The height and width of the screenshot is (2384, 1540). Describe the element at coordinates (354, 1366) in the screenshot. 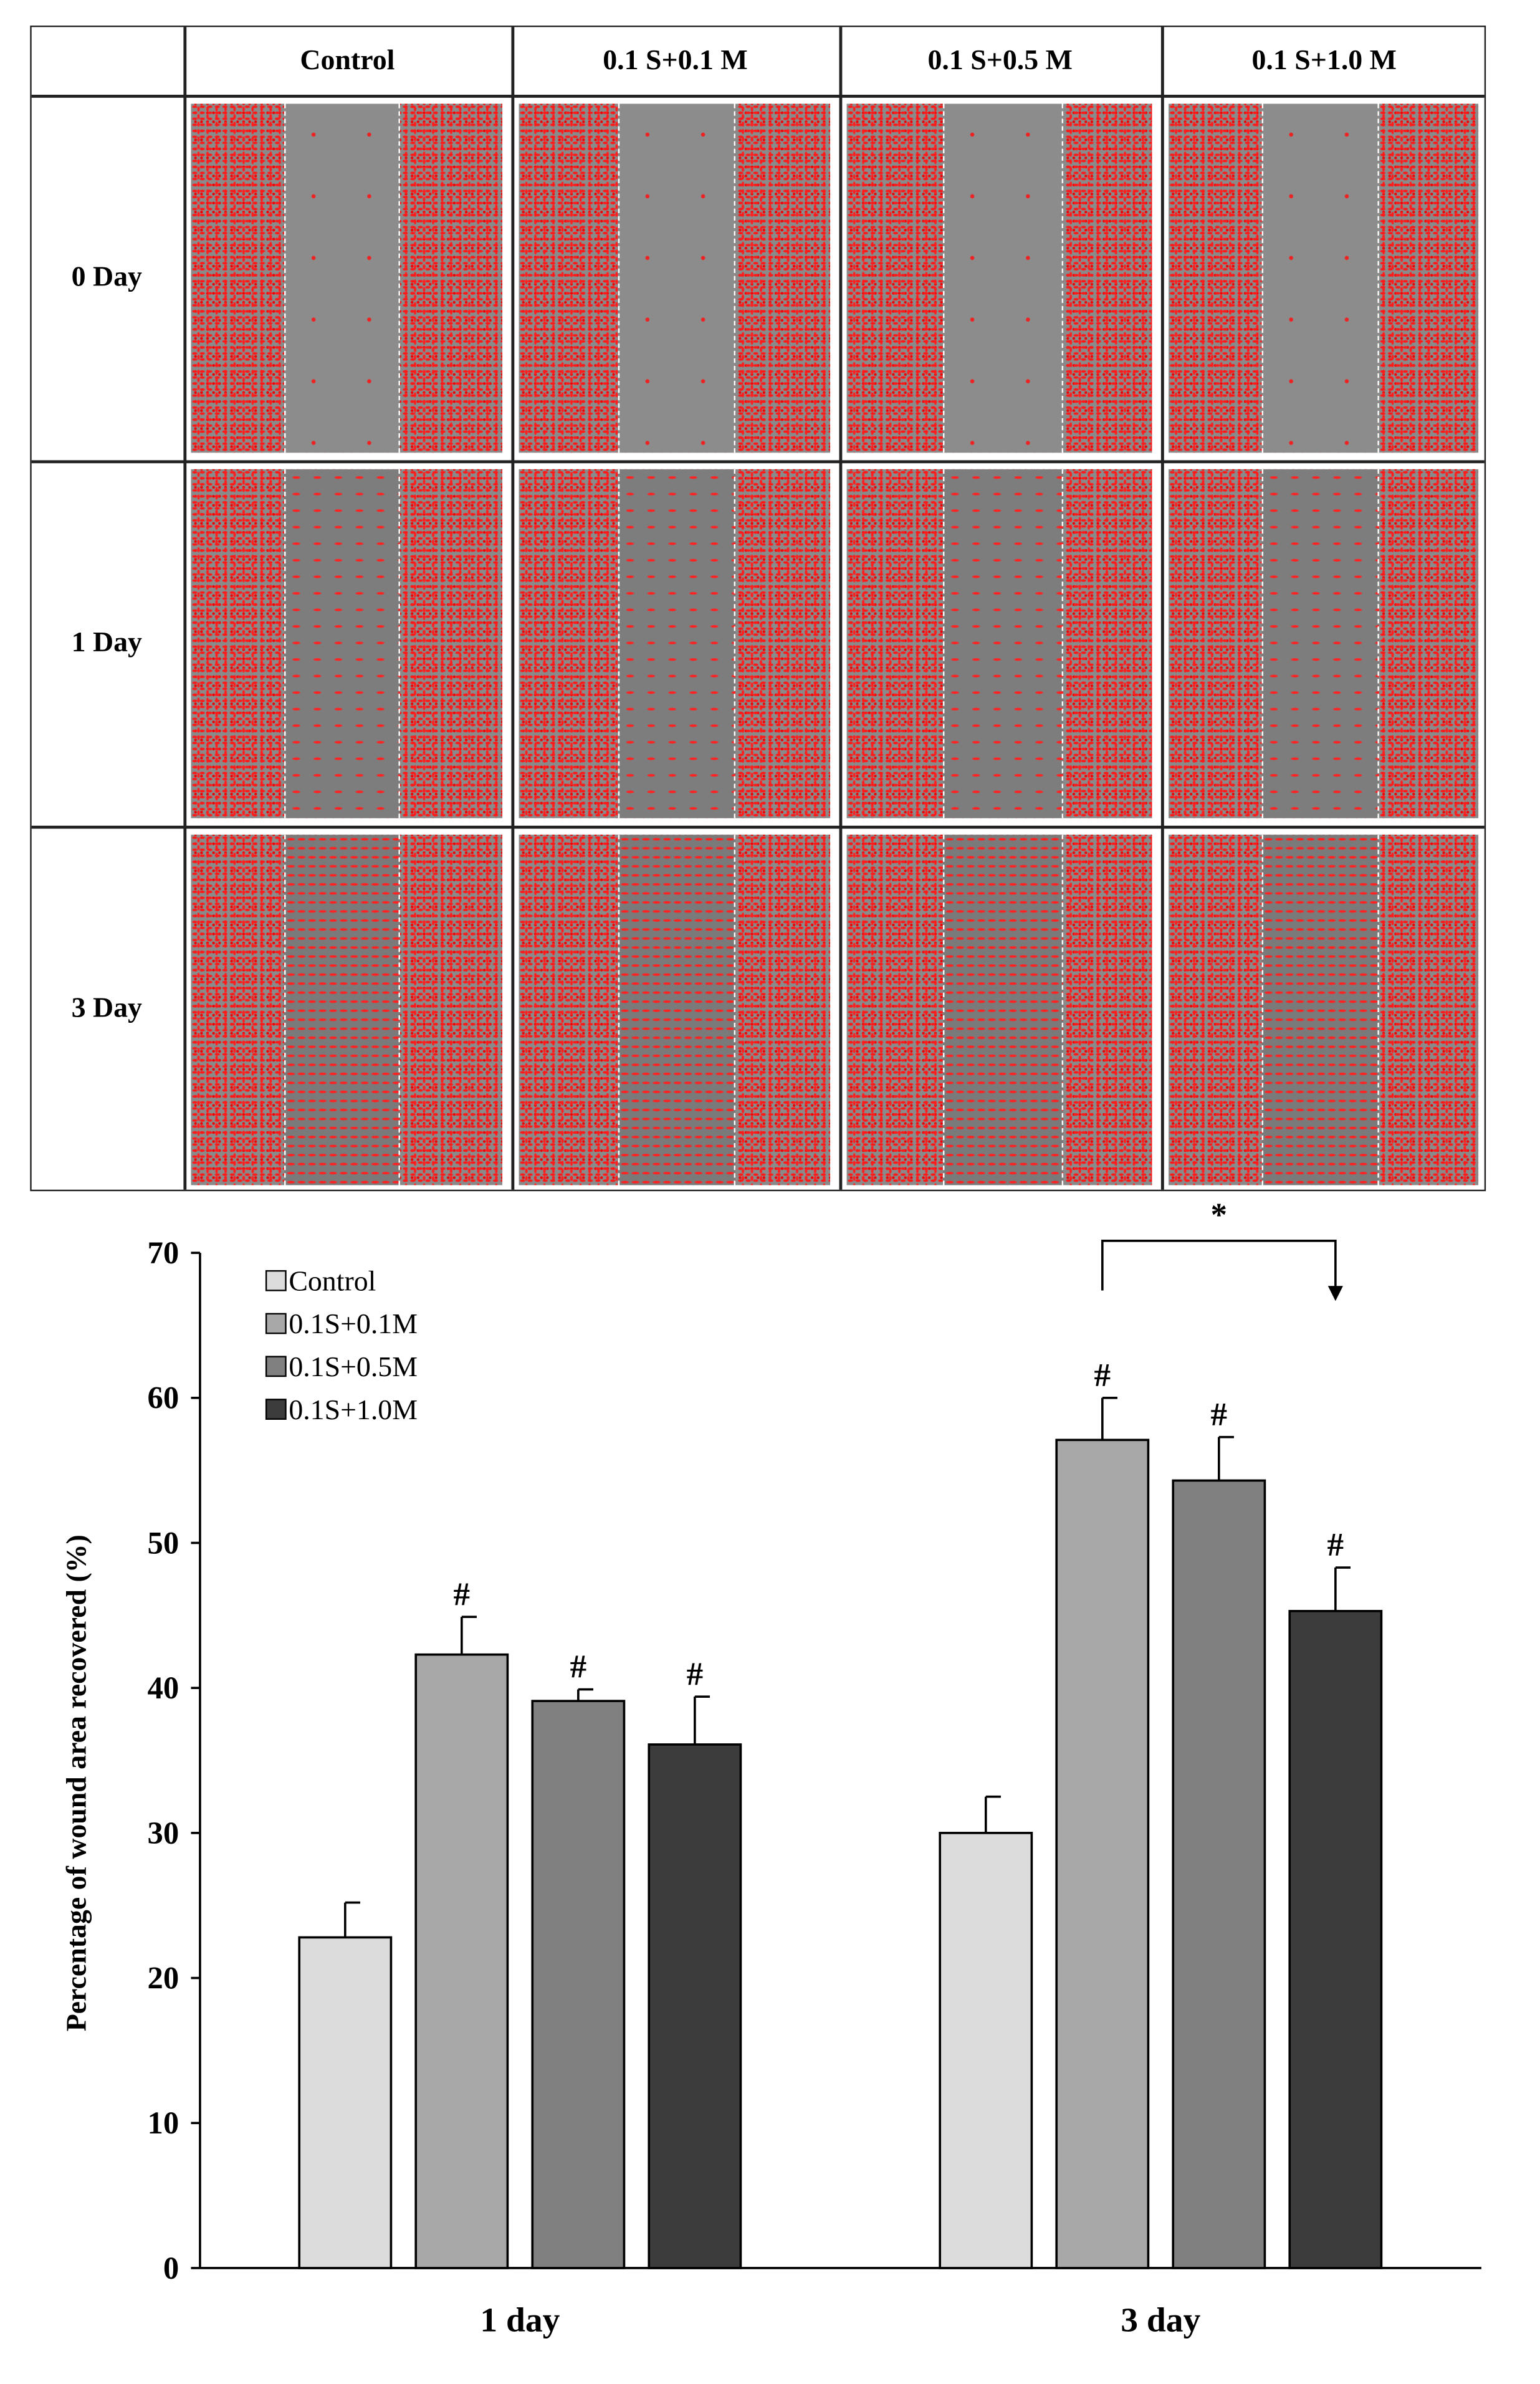

I see `legend-label: 0.1S+0.5M` at that location.